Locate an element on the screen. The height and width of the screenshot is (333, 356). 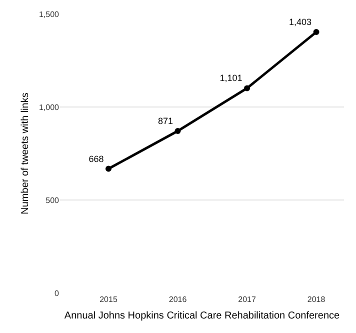
x-tick-label: 2018 is located at coordinates (316, 299).